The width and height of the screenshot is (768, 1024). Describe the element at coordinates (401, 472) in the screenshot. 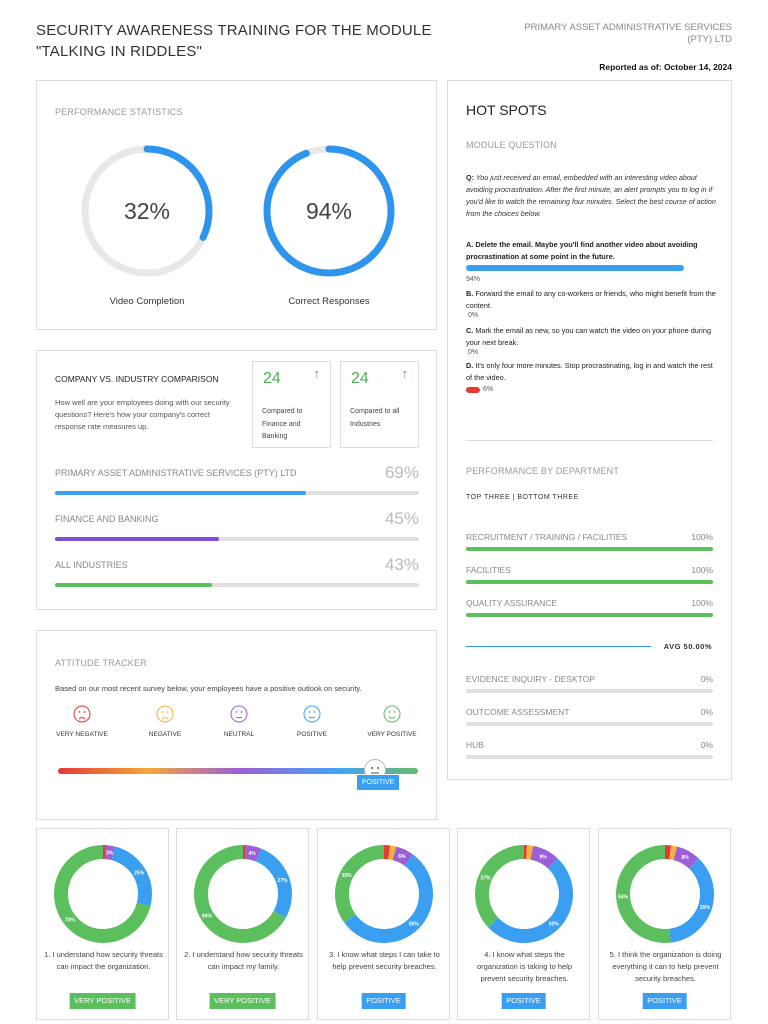

I see `company-rate-value: 69%` at that location.